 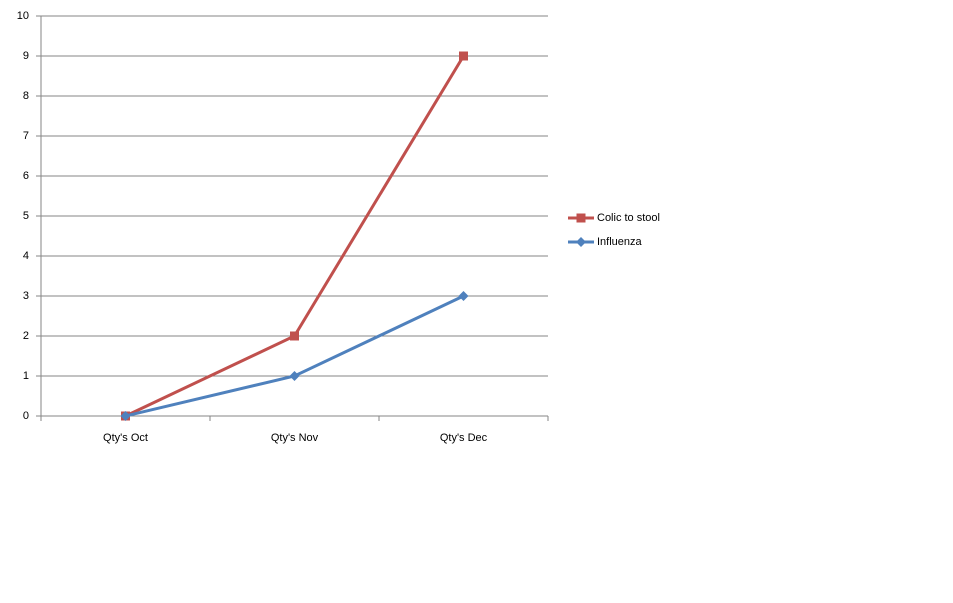 I want to click on y-tick-label: 3, so click(x=26, y=296).